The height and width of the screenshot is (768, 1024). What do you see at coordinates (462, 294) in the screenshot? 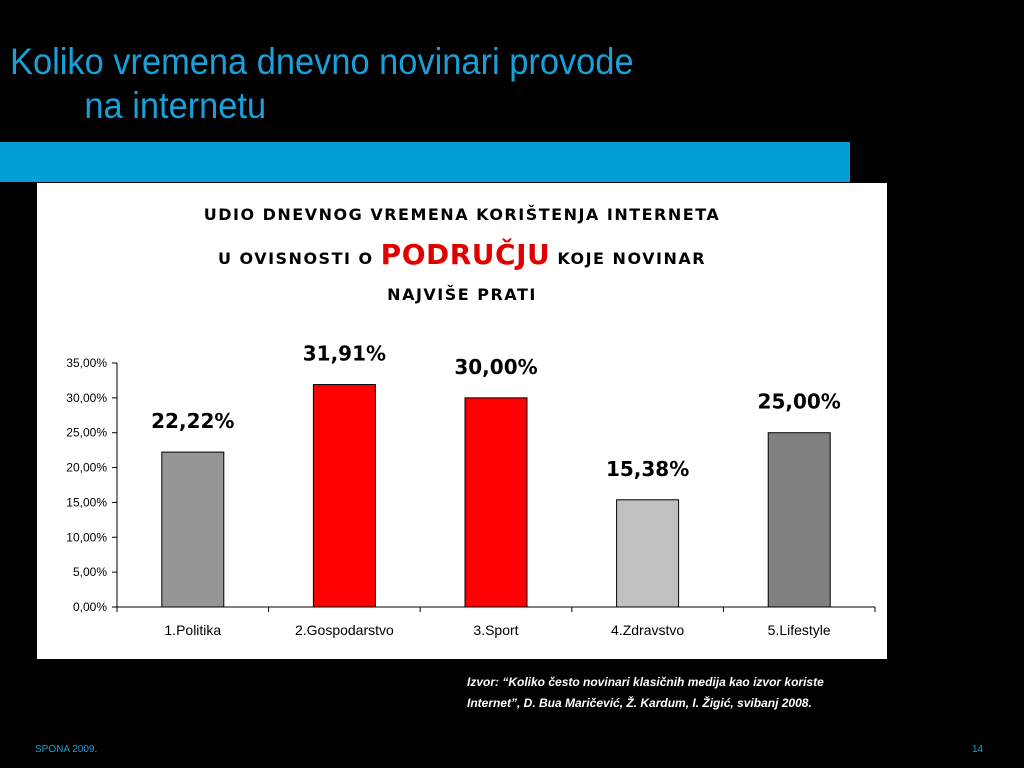
I see `chart-heading-line3: NAJVIŠE PRATI` at bounding box center [462, 294].